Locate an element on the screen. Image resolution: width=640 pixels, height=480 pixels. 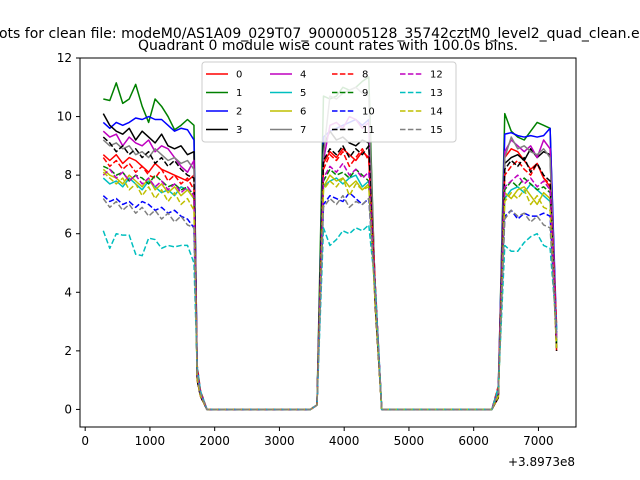
x-tick-label: 7000 is located at coordinates (538, 441).